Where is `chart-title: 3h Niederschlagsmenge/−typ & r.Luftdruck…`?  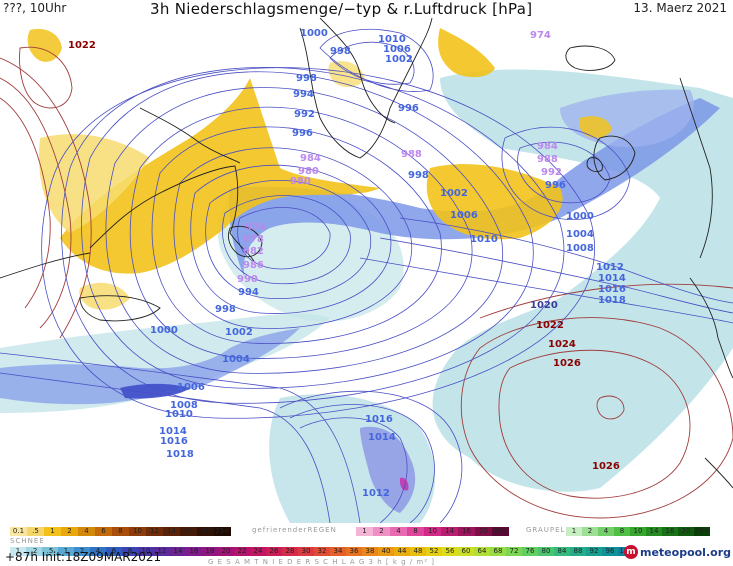
chart-title: 3h Niederschlagsmenge/−typ & r.Luftdruck… is located at coordinates (341, 9).